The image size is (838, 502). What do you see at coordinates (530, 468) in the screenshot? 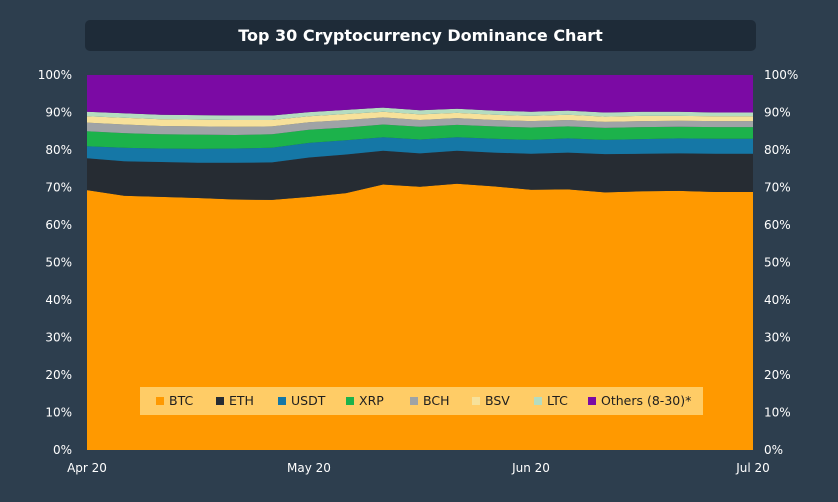
I see `x-tick-label: Jun 20` at bounding box center [530, 468].